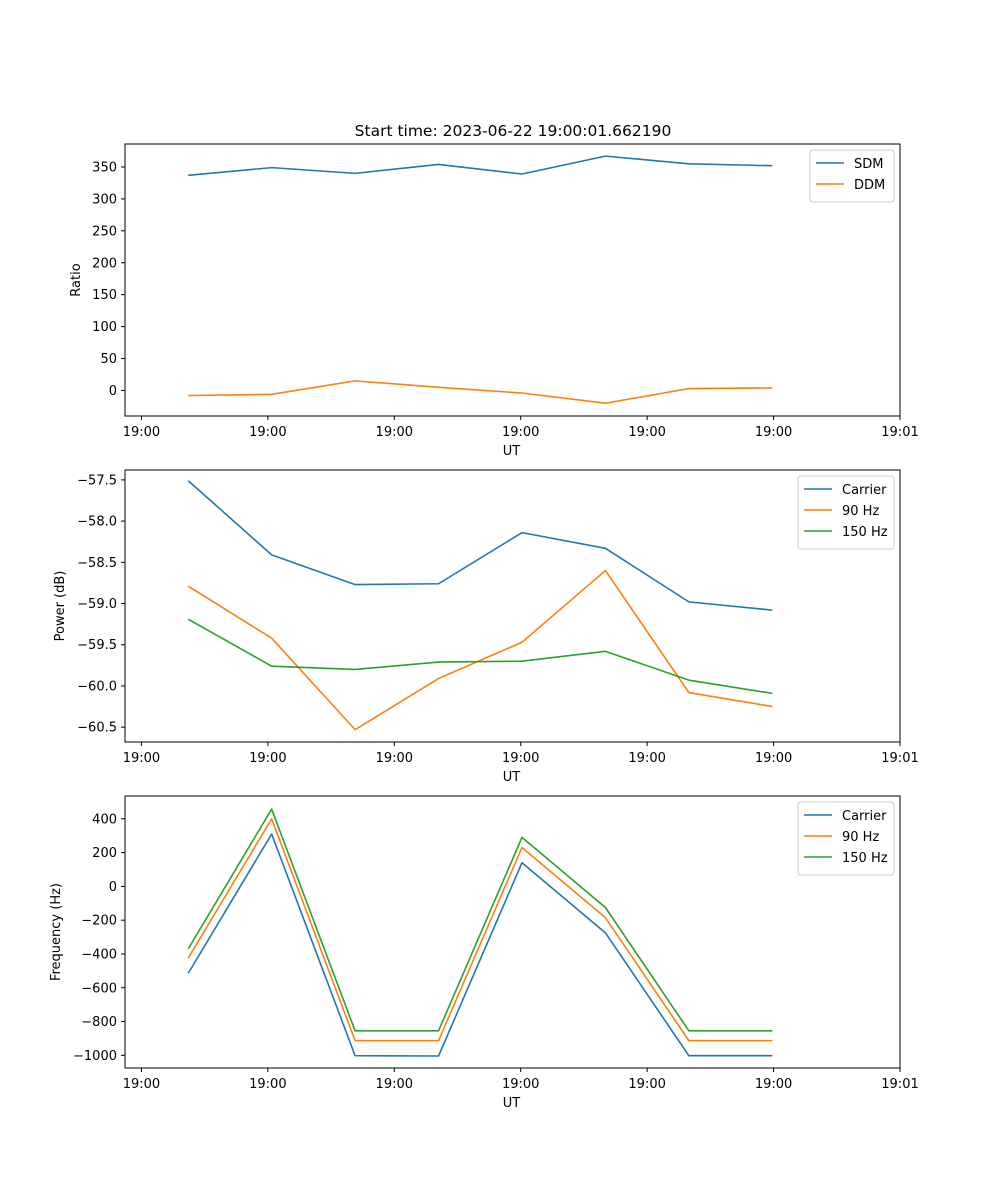  What do you see at coordinates (104, 327) in the screenshot?
I see `chart1-y-tick-label: 100` at bounding box center [104, 327].